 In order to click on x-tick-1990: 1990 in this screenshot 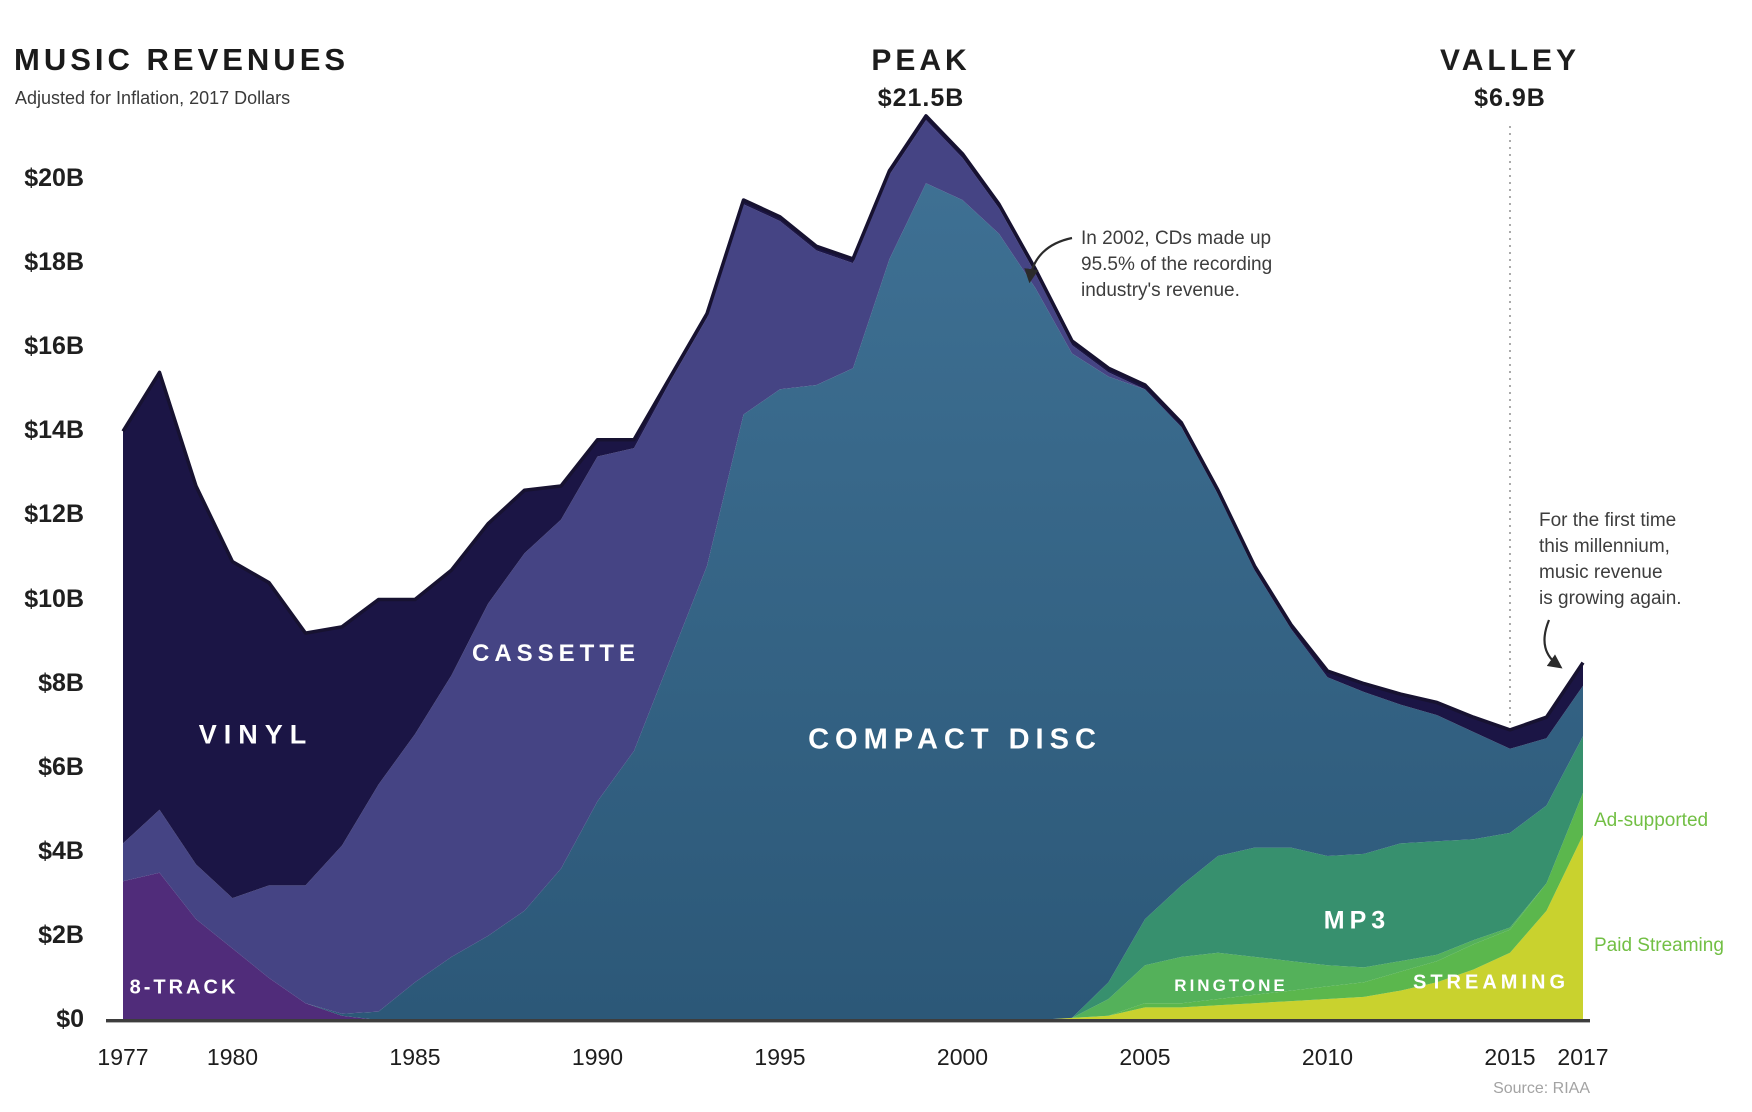, I will do `click(597, 1057)`.